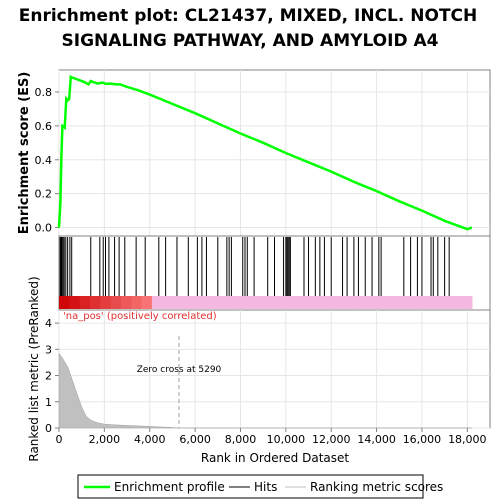 This screenshot has height=504, width=500. What do you see at coordinates (265, 487) in the screenshot?
I see `legend-hits-label: Hits` at bounding box center [265, 487].